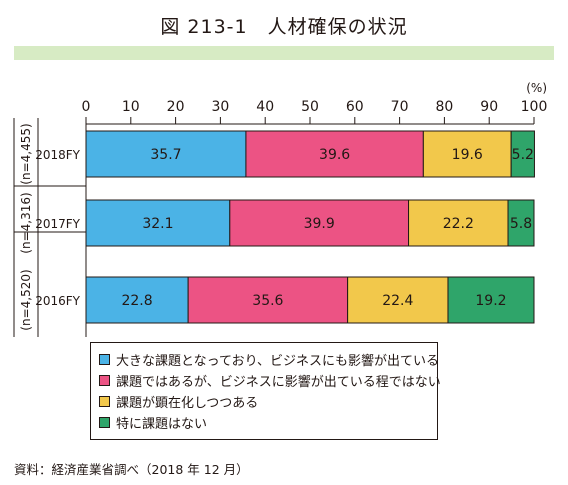 This screenshot has height=485, width=568. What do you see at coordinates (187, 403) in the screenshot?
I see `legend-label: 課題が顕在化しつつある` at bounding box center [187, 403].